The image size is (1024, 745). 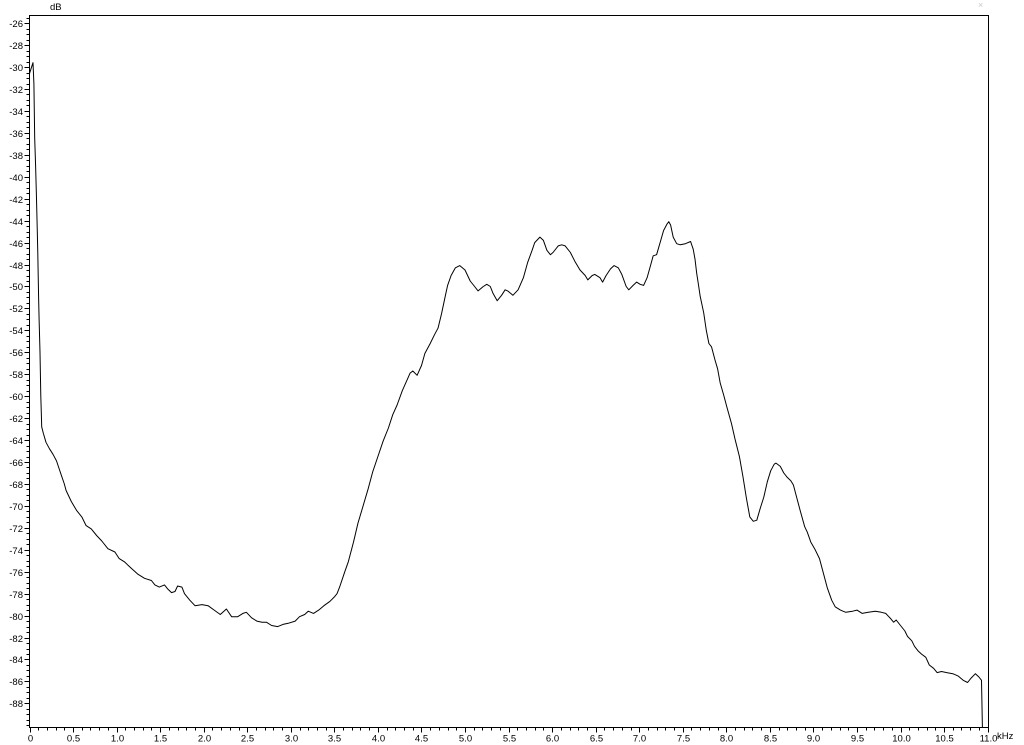 What do you see at coordinates (16, 287) in the screenshot?
I see `y-tick-label: -50` at bounding box center [16, 287].